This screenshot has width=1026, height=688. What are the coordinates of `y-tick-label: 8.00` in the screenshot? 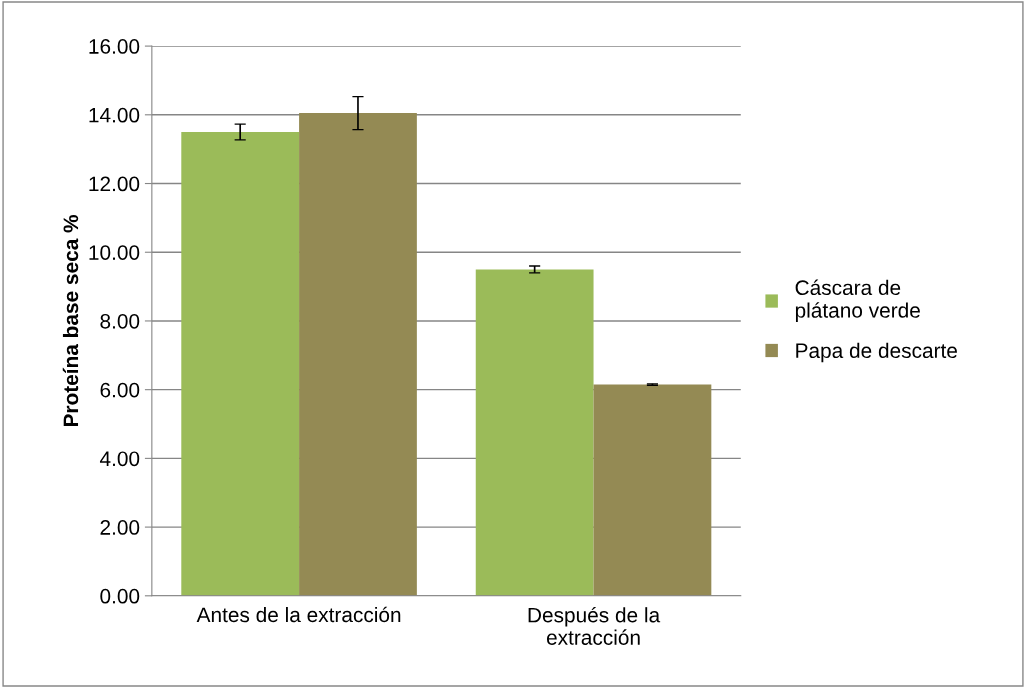 It's located at (120, 321).